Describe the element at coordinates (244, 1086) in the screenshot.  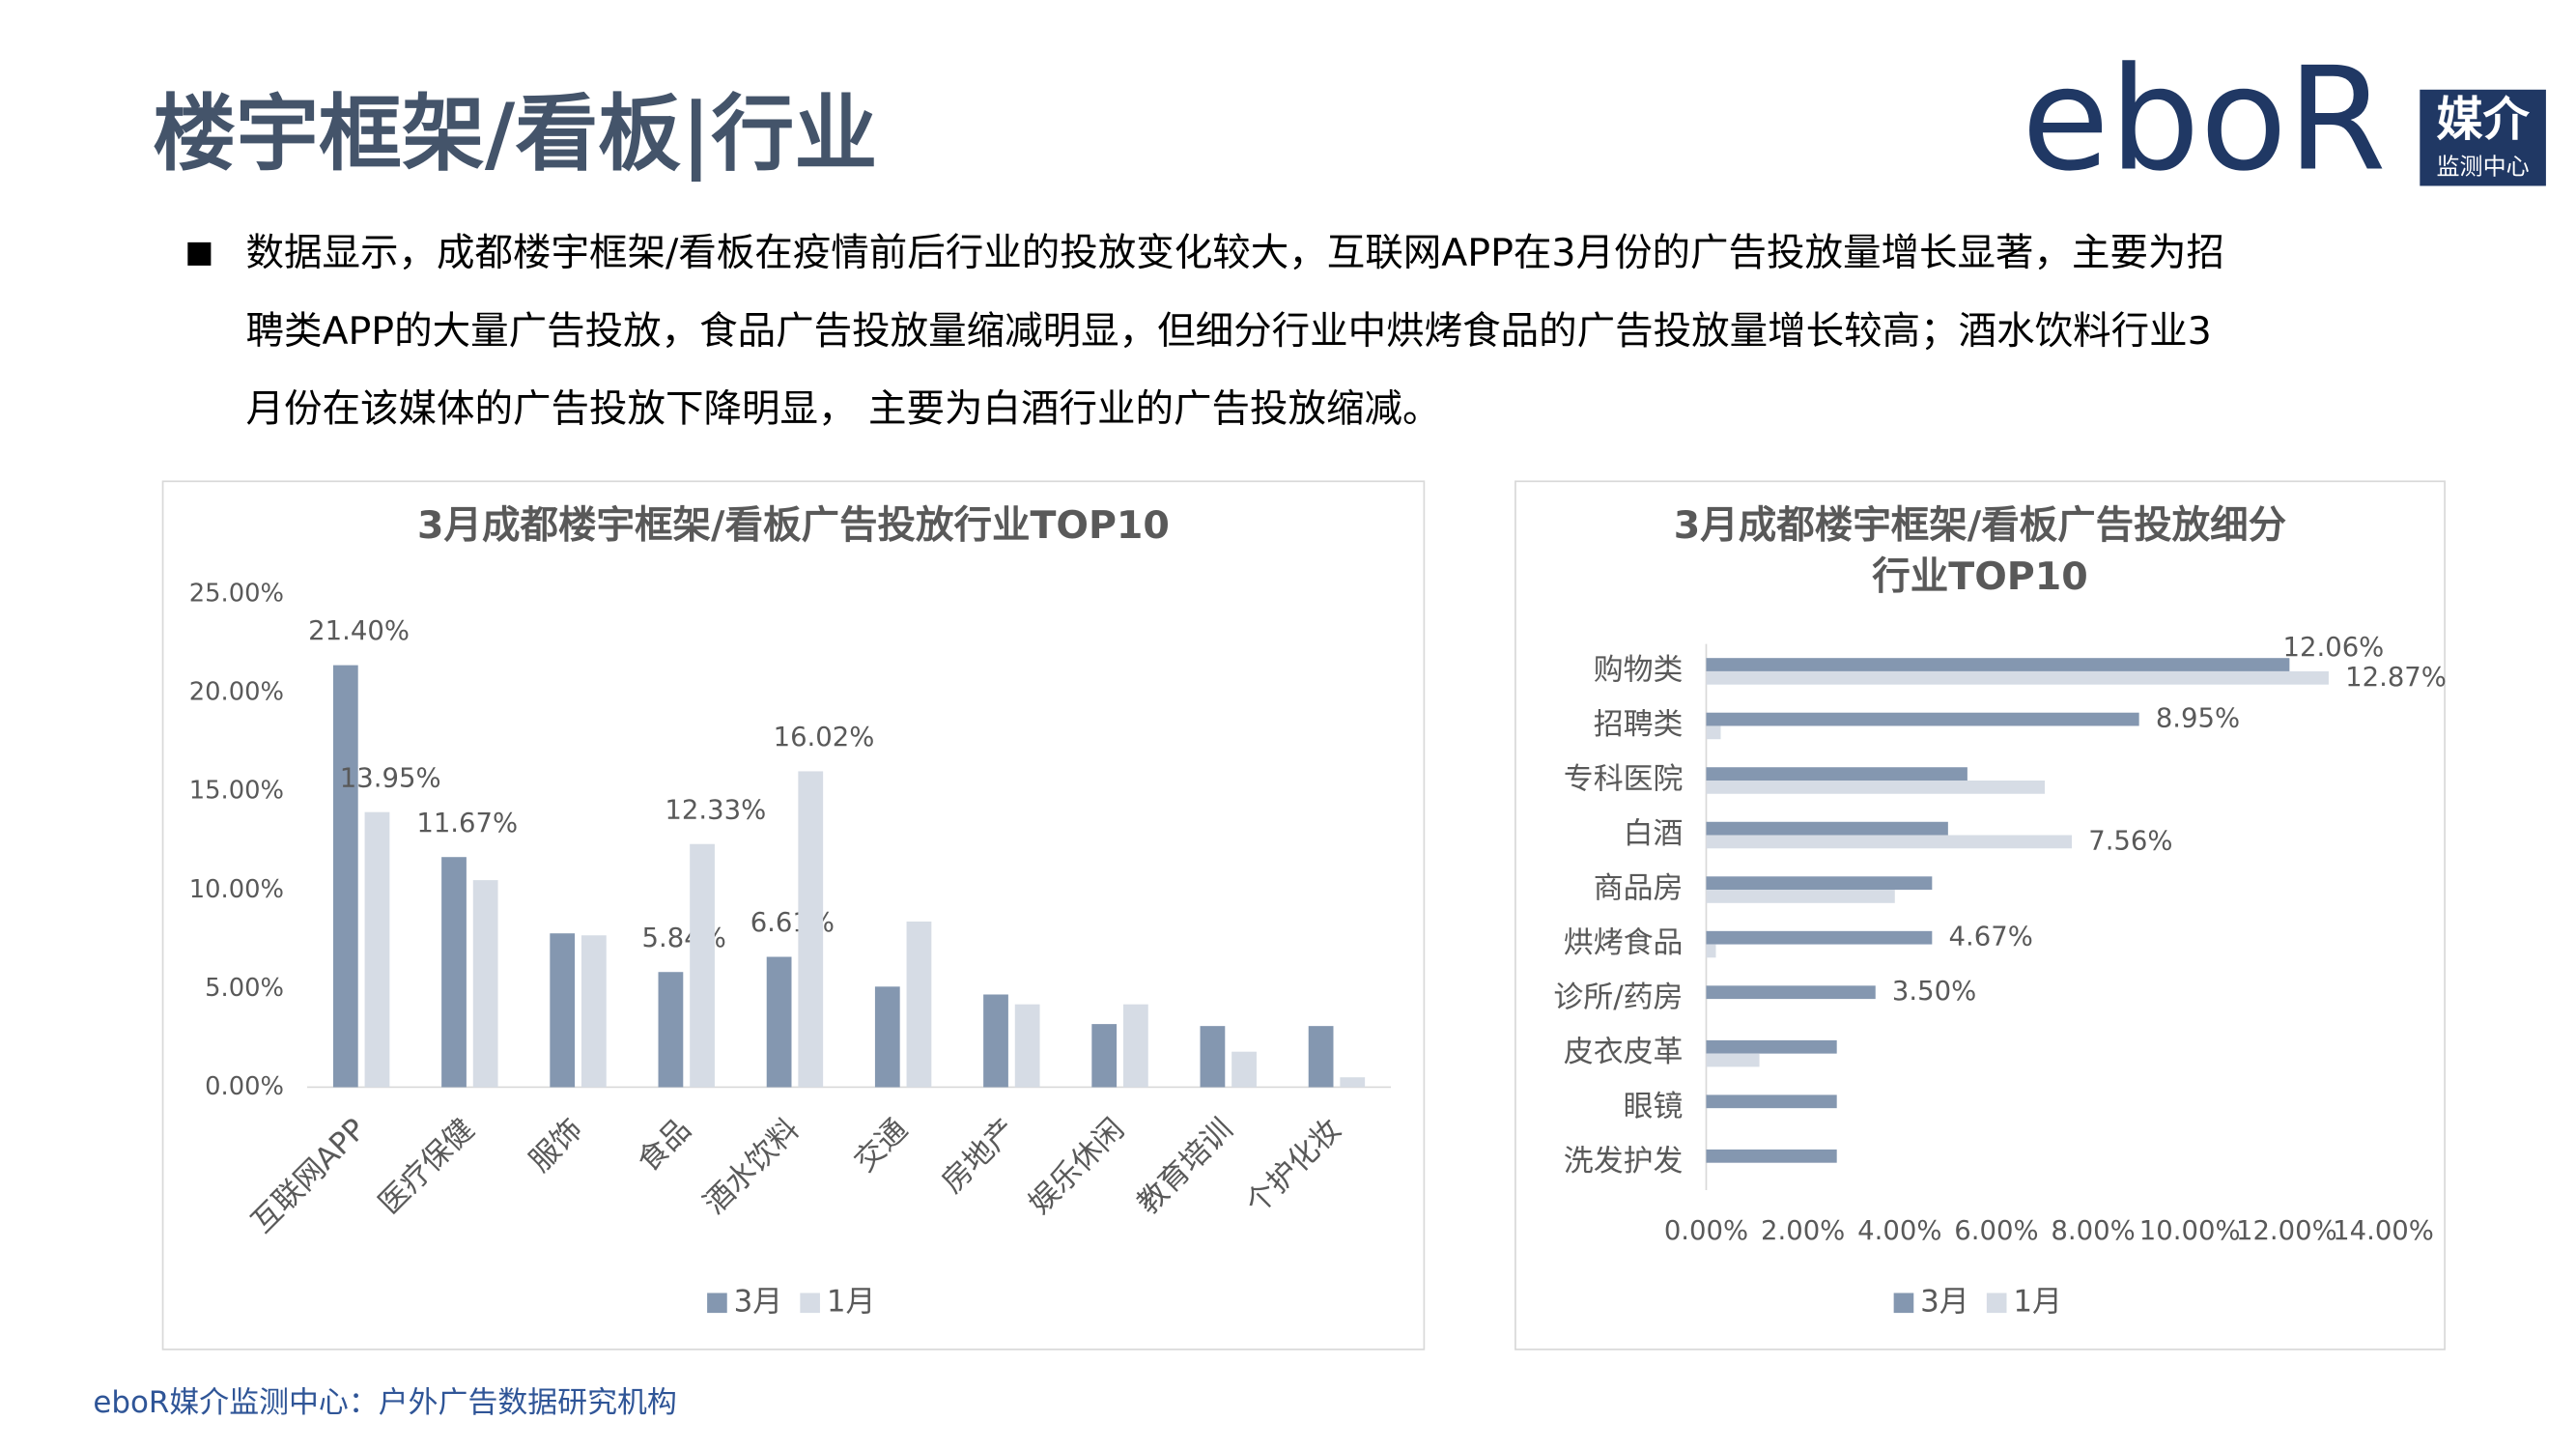
I see `y-tick-label: 0.00%` at that location.